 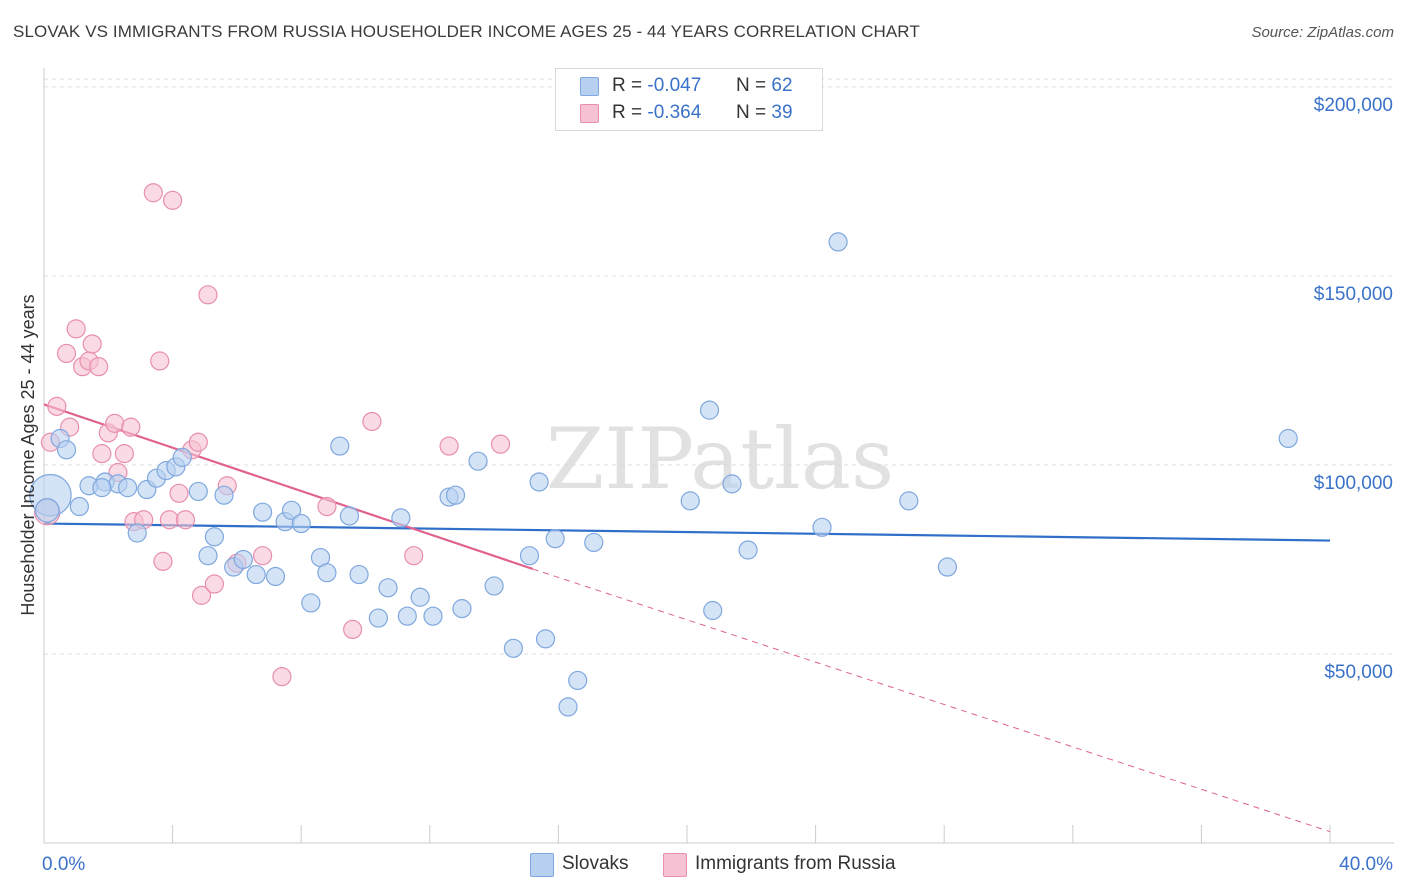 What do you see at coordinates (1322, 32) in the screenshot?
I see `chart-source: Source: ZipAtlas.com` at bounding box center [1322, 32].